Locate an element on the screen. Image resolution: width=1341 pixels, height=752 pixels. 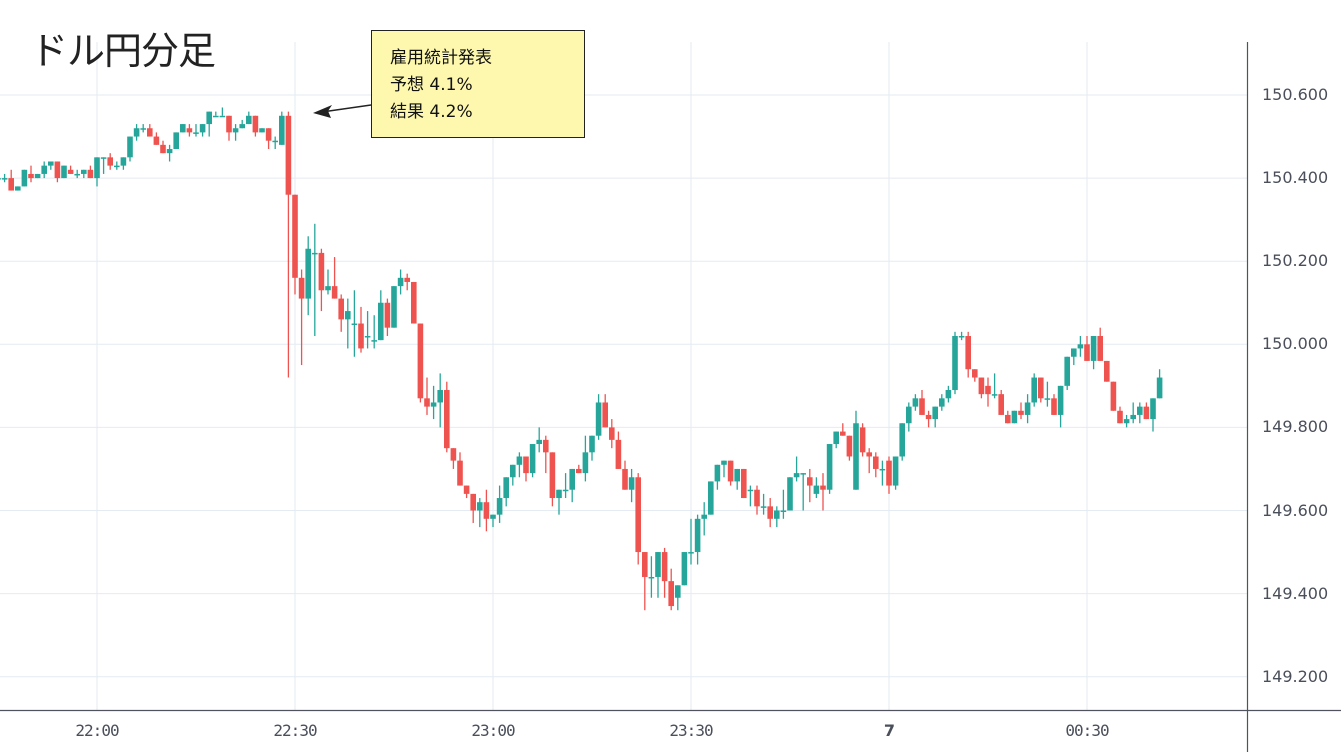
annotation-arrow-line is located at coordinates (346, 108).